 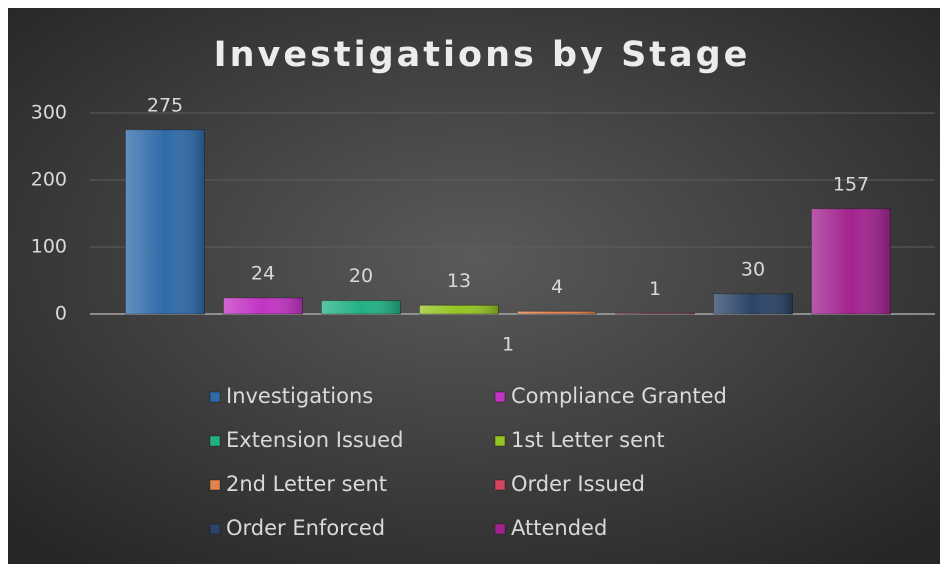 What do you see at coordinates (619, 396) in the screenshot?
I see `legend-label: Compliance Granted` at bounding box center [619, 396].